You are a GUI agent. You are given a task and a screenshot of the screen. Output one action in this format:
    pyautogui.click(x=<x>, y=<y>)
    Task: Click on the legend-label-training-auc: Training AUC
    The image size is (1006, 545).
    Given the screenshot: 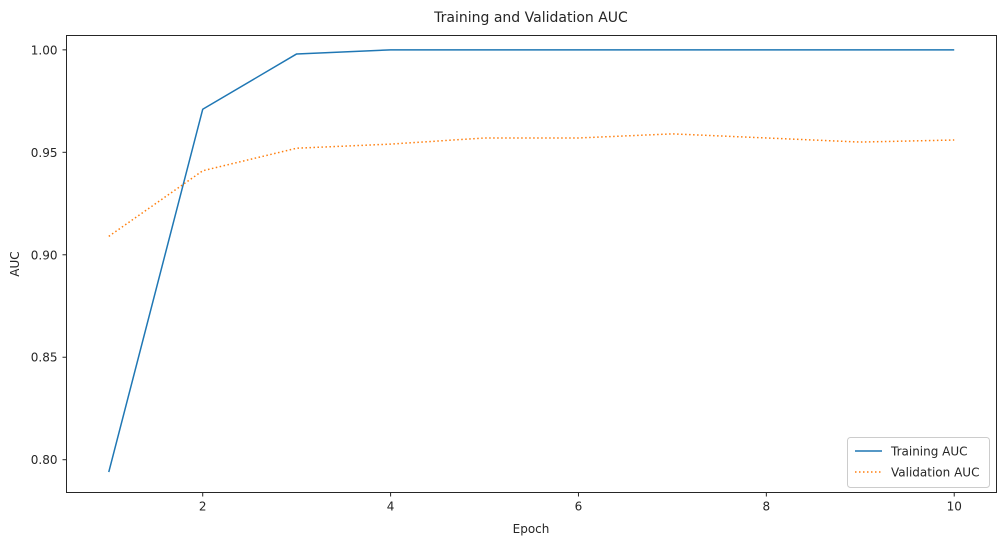 What is the action you would take?
    pyautogui.click(x=929, y=452)
    